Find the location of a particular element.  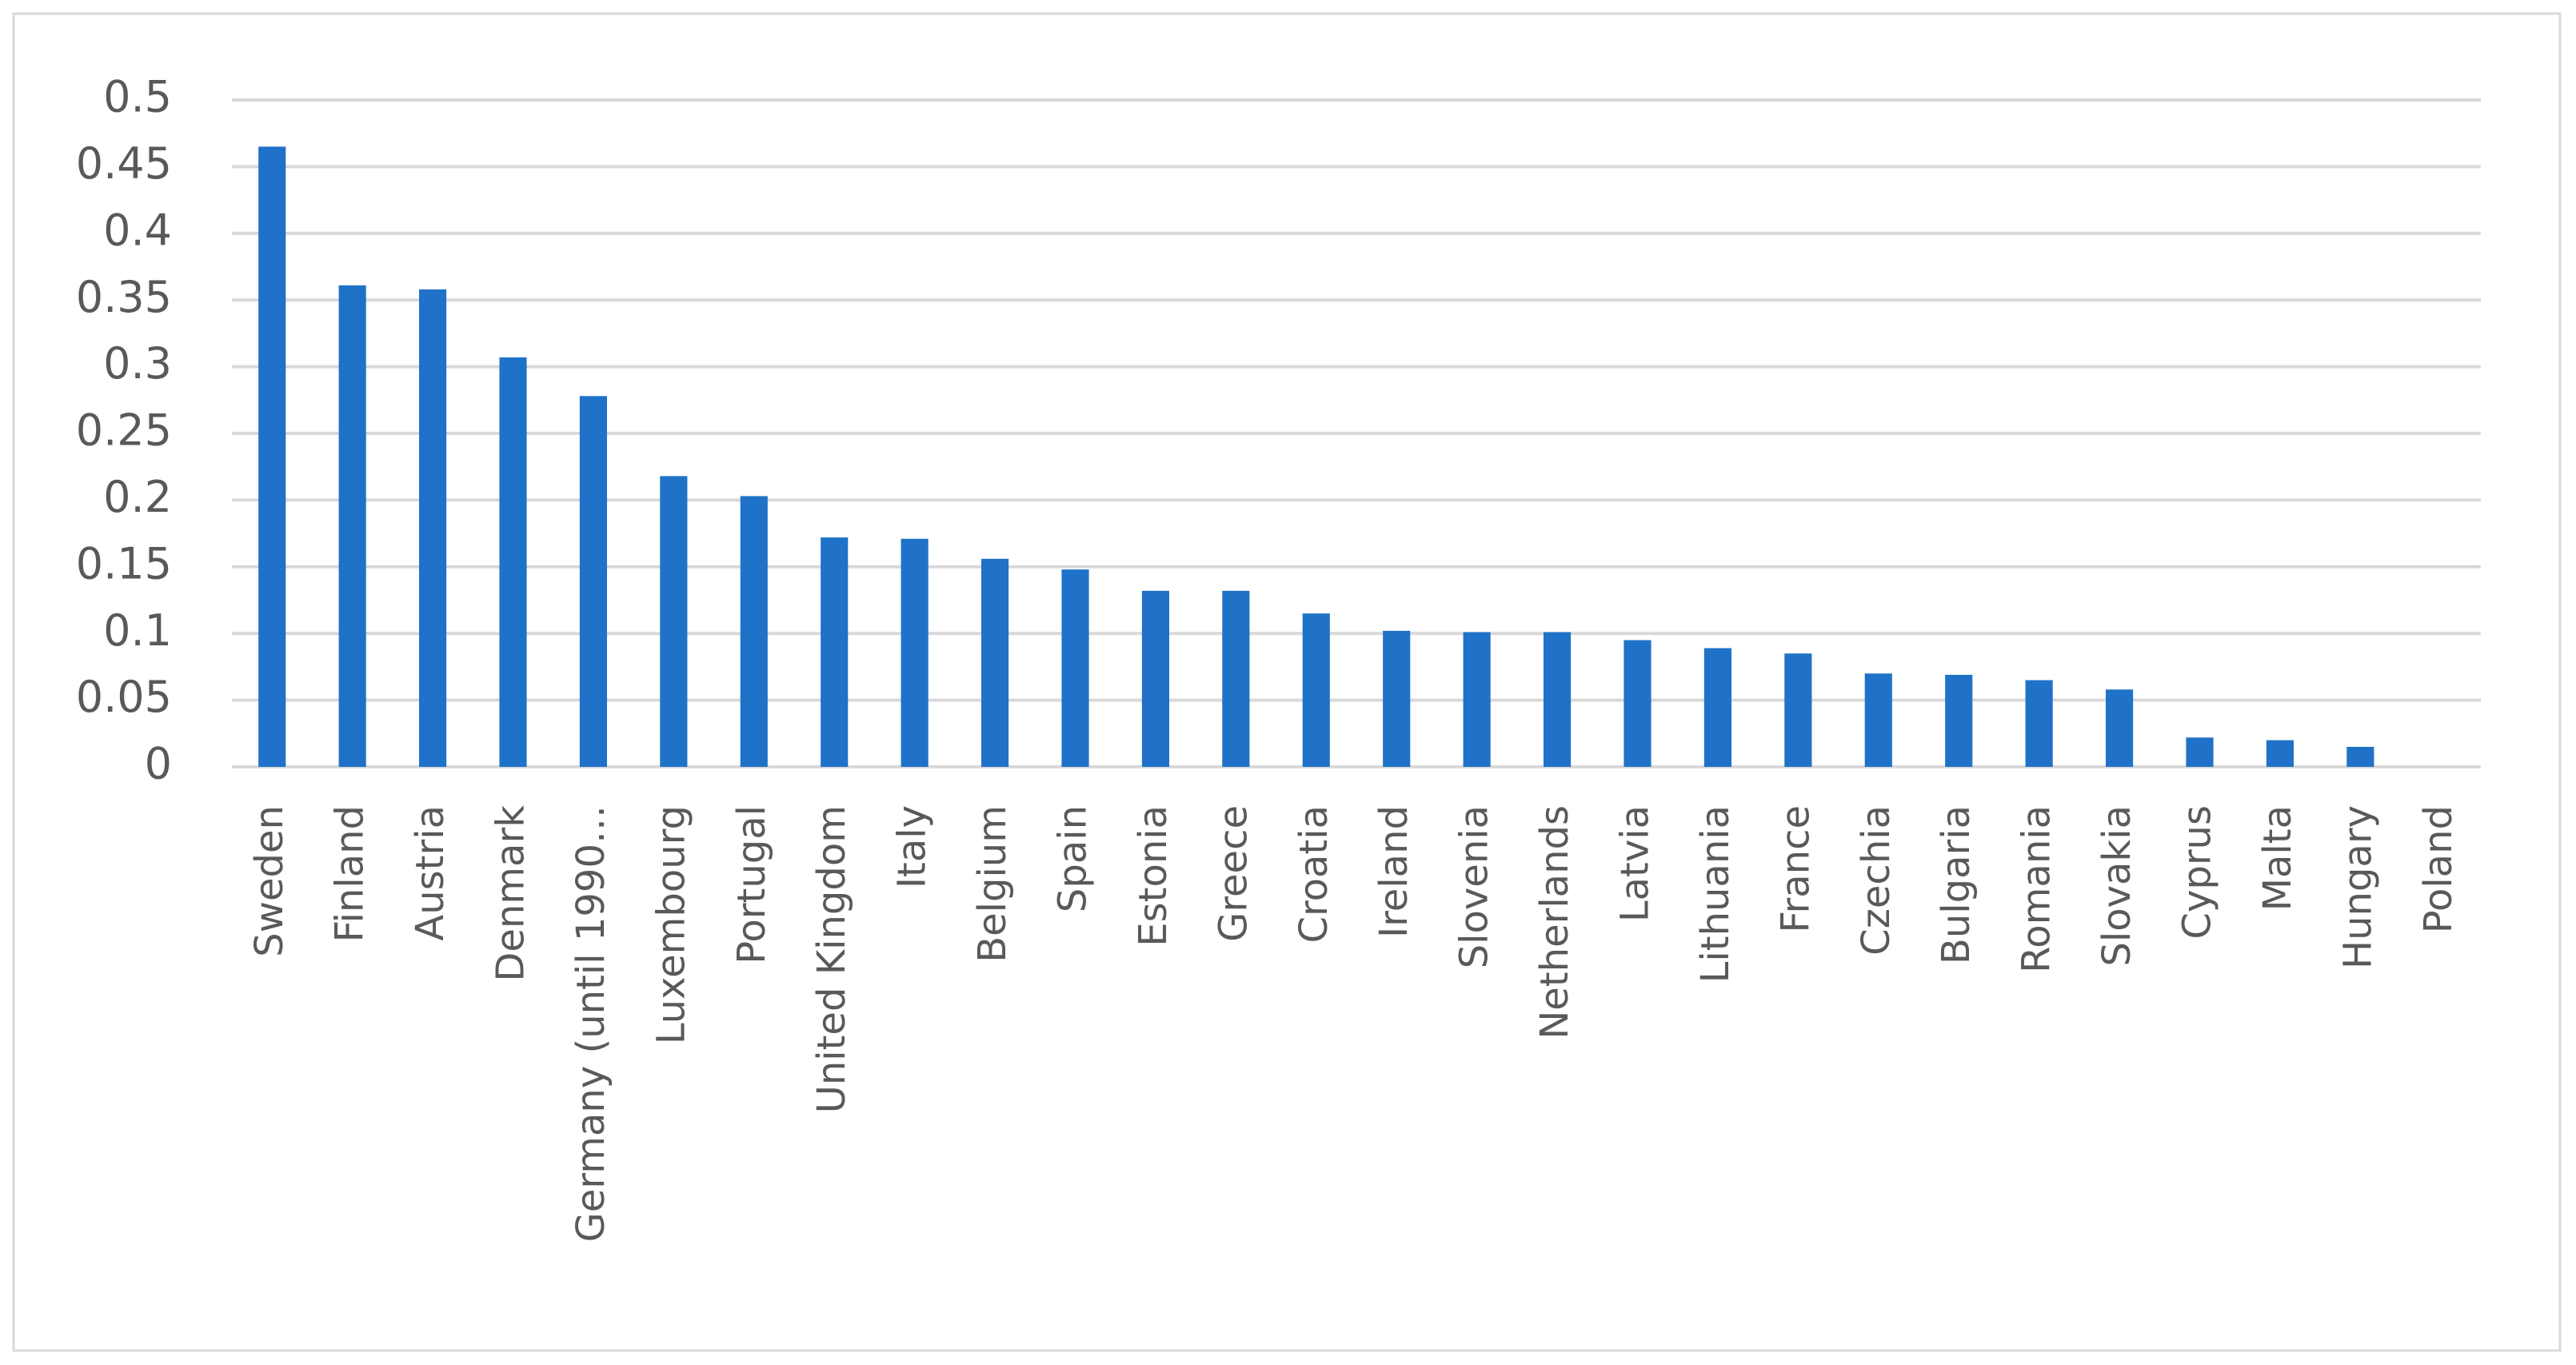

y-tick-label: 0.2 is located at coordinates (137, 497).